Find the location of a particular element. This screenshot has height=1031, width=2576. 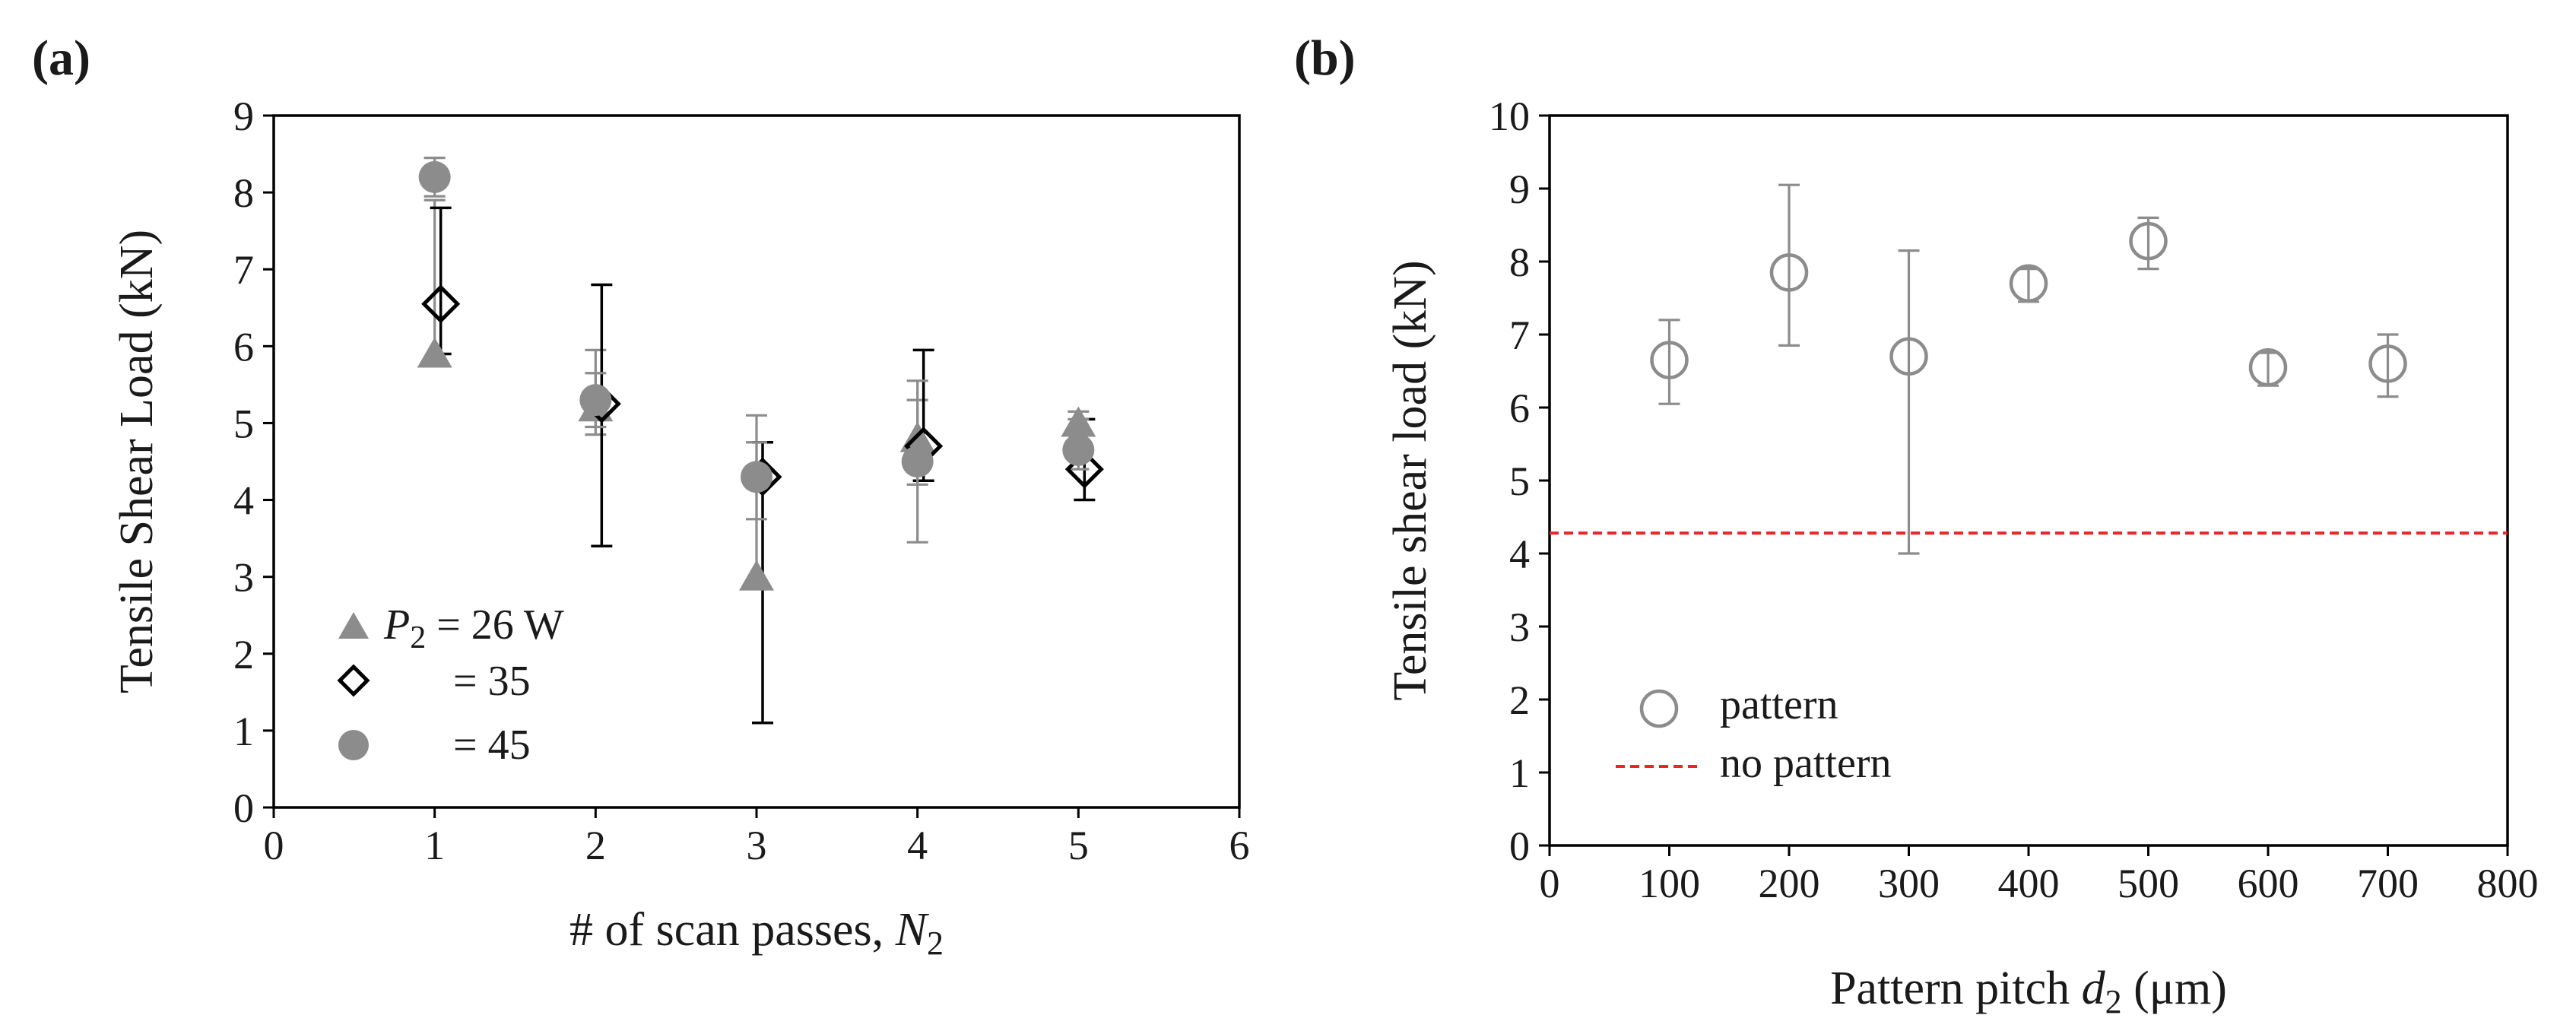

legend-a-item-3: = 45 is located at coordinates (492, 745).